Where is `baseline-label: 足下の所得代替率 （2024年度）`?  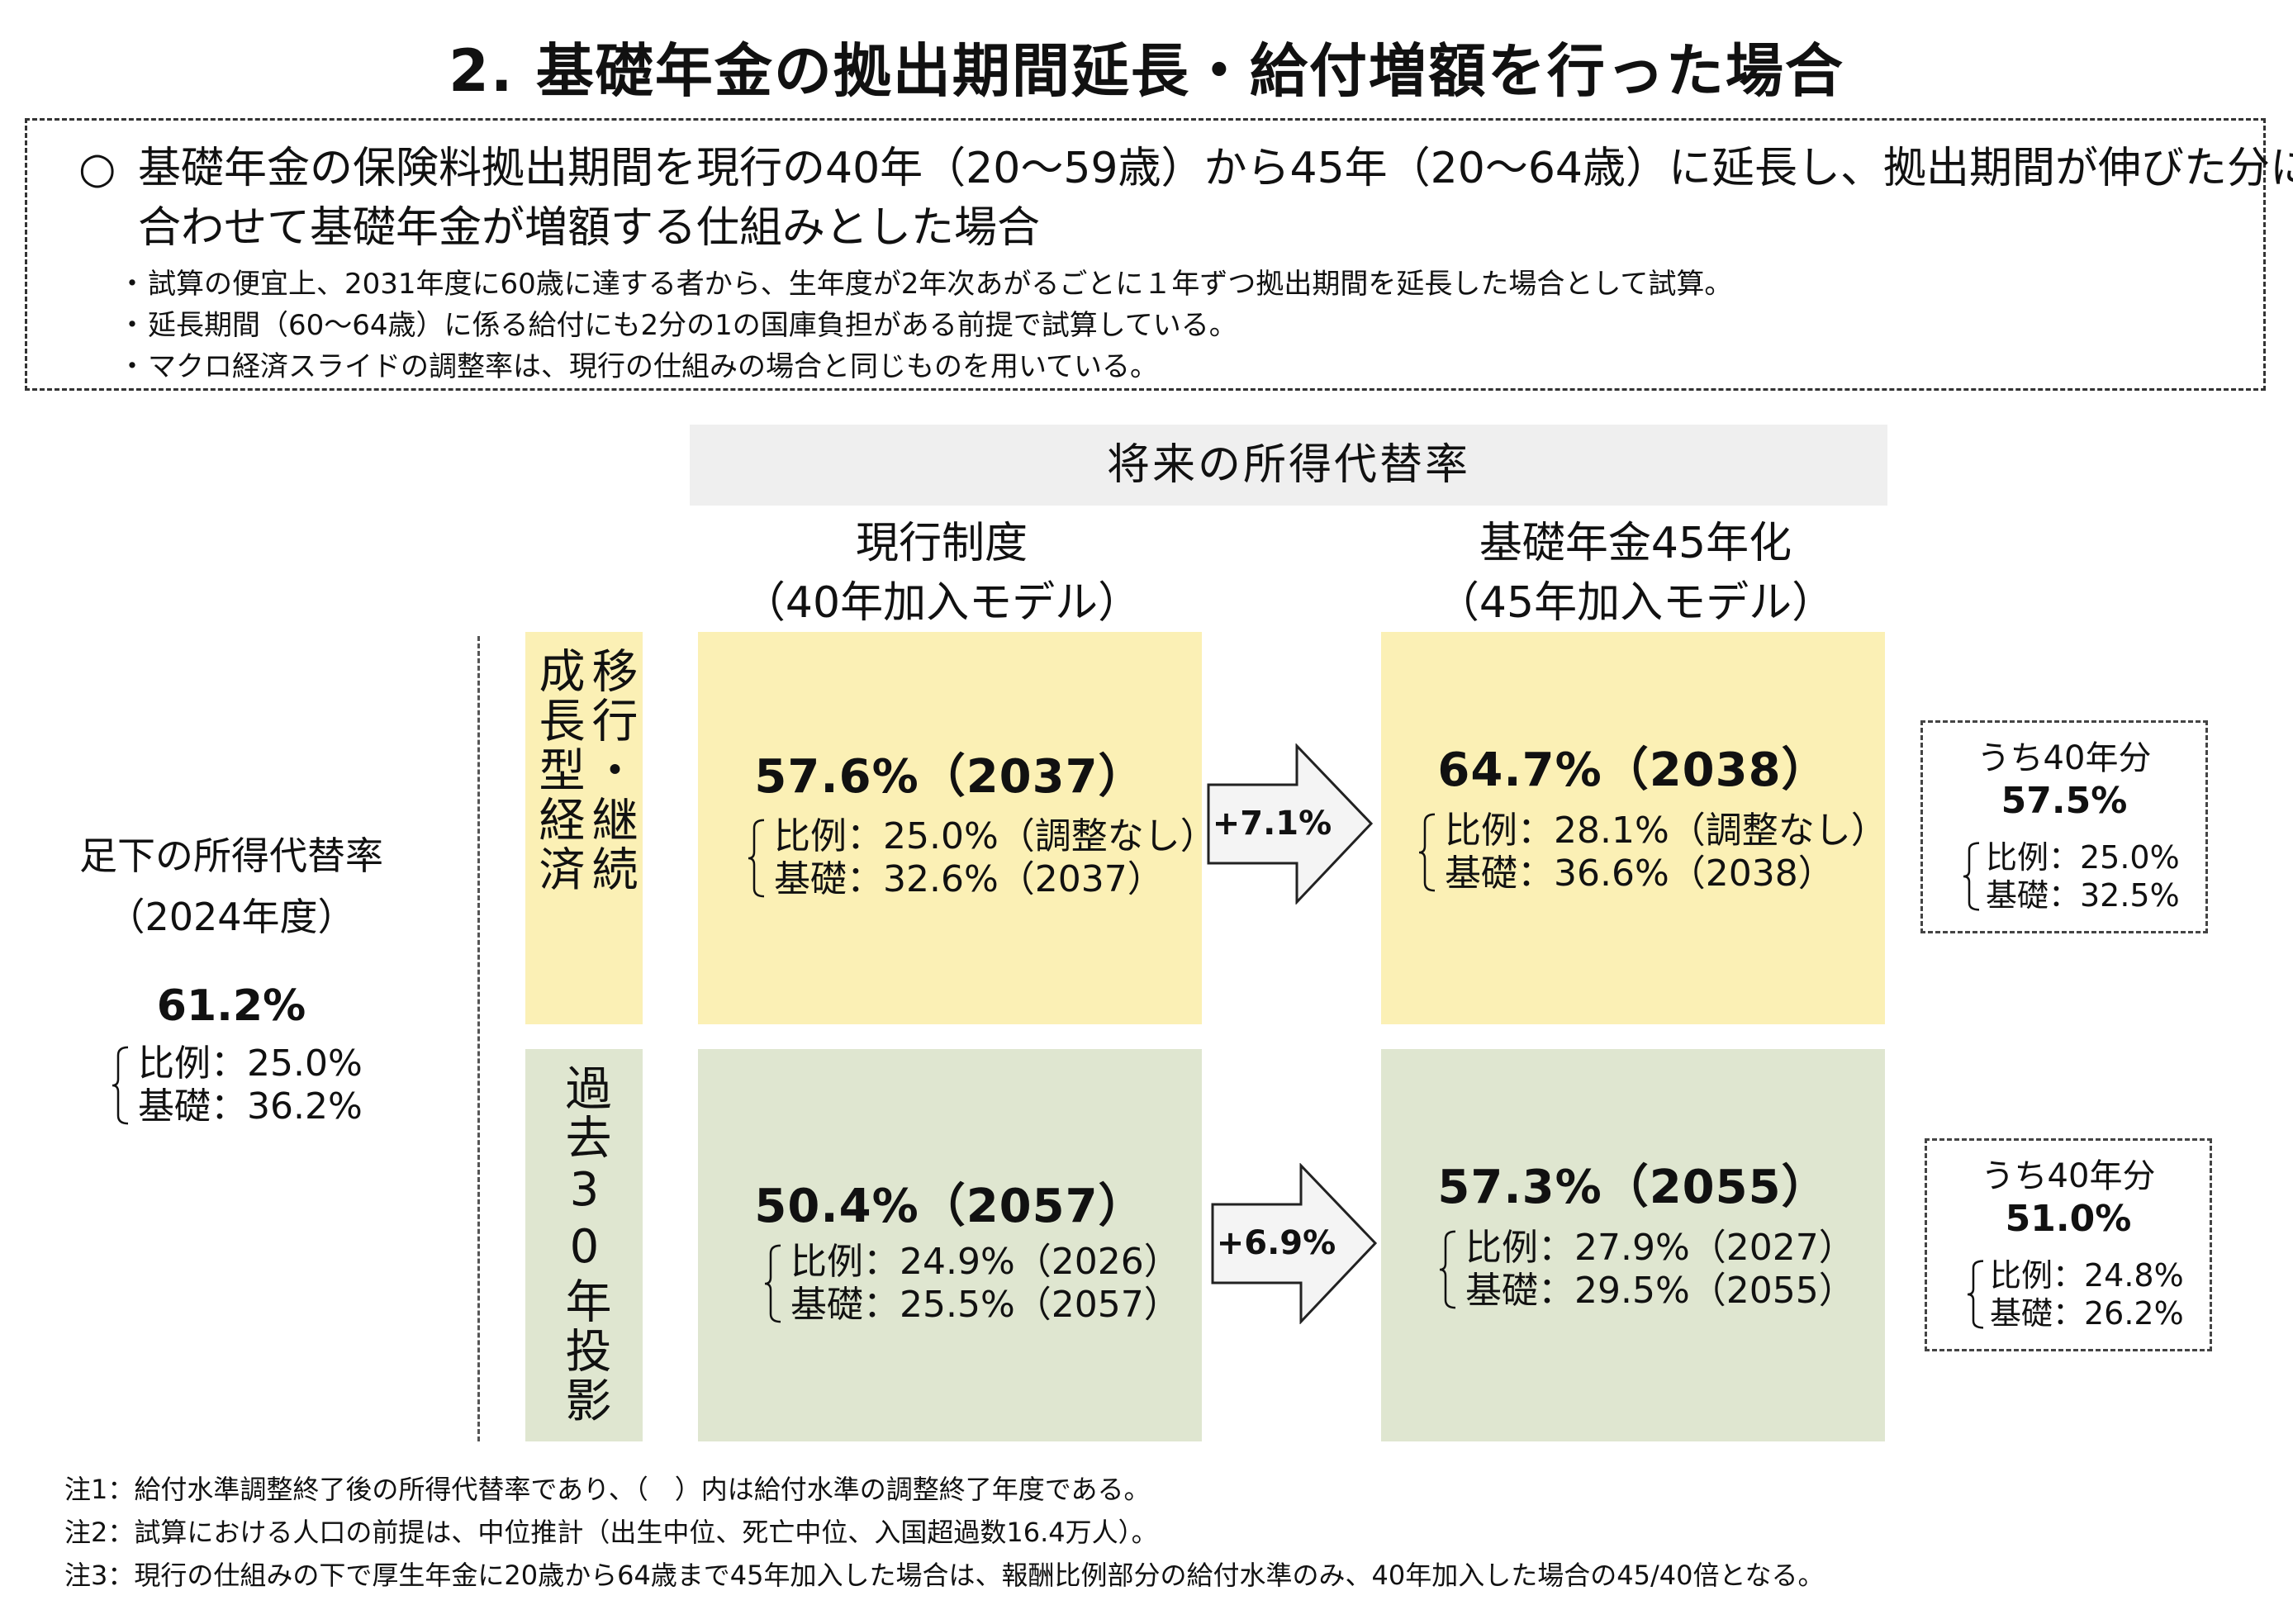 baseline-label: 足下の所得代替率 （2024年度） is located at coordinates (232, 884).